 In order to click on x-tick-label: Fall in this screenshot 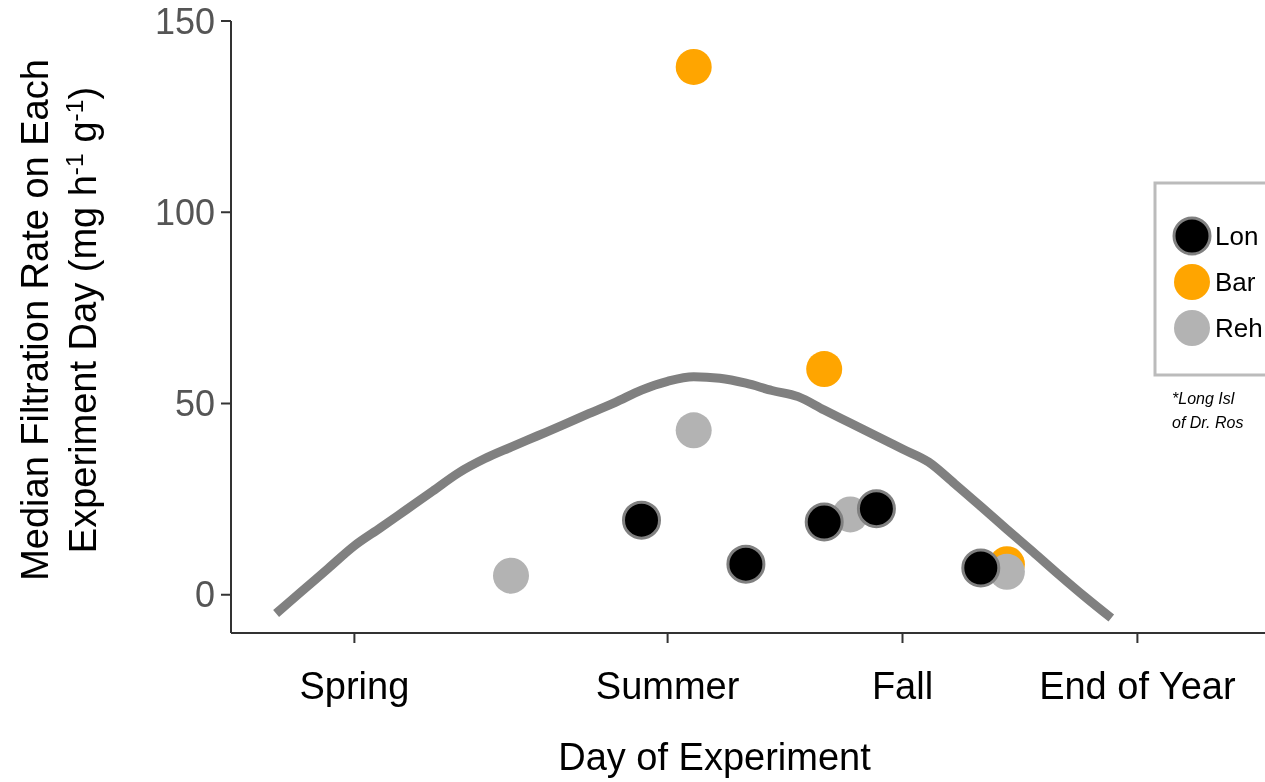, I will do `click(902, 686)`.